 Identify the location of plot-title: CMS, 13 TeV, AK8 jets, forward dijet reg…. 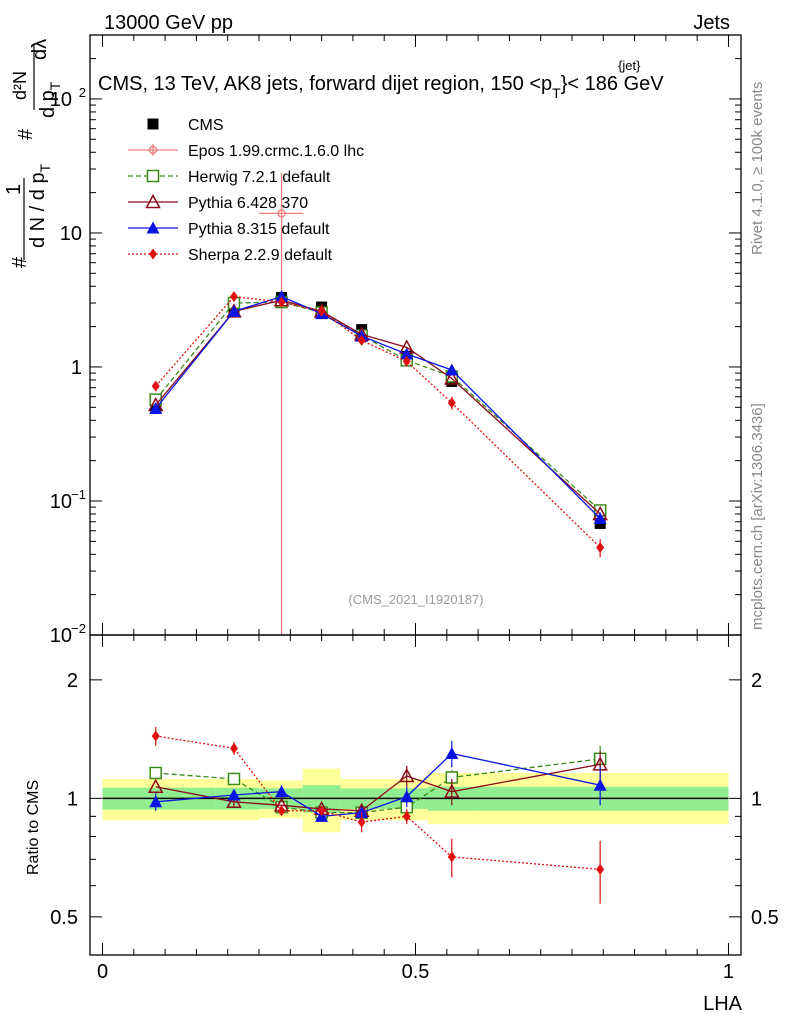
(381, 79).